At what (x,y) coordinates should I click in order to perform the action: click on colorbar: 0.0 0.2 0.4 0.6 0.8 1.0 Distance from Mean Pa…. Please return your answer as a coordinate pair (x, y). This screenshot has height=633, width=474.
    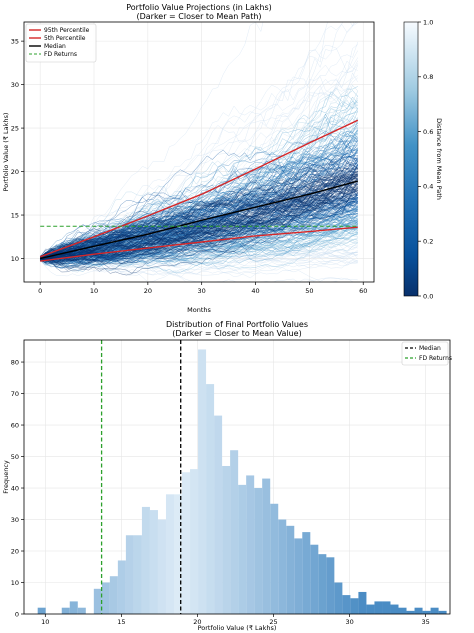
    Looking at the image, I should click on (423, 159).